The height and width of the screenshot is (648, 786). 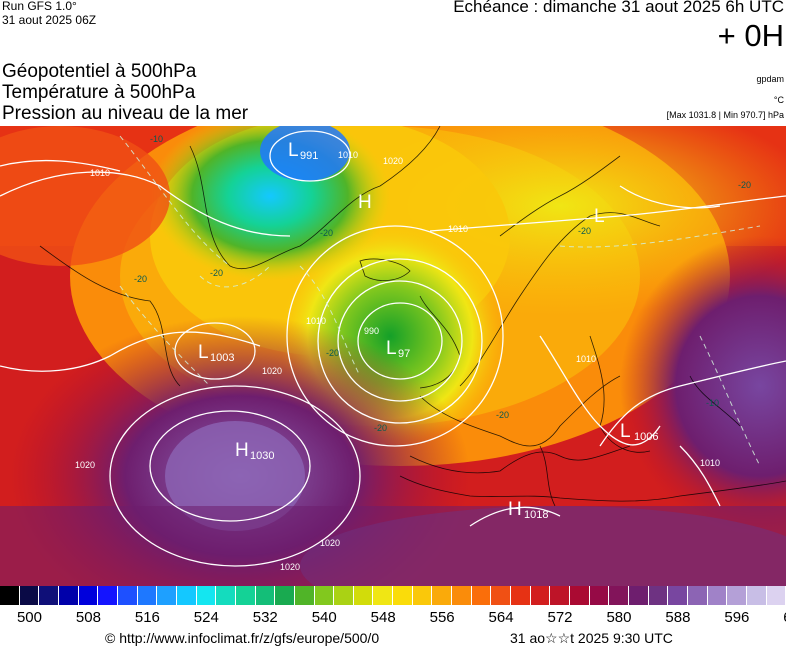 I want to click on title-pressure: Pression au niveau de la mer, so click(x=125, y=113).